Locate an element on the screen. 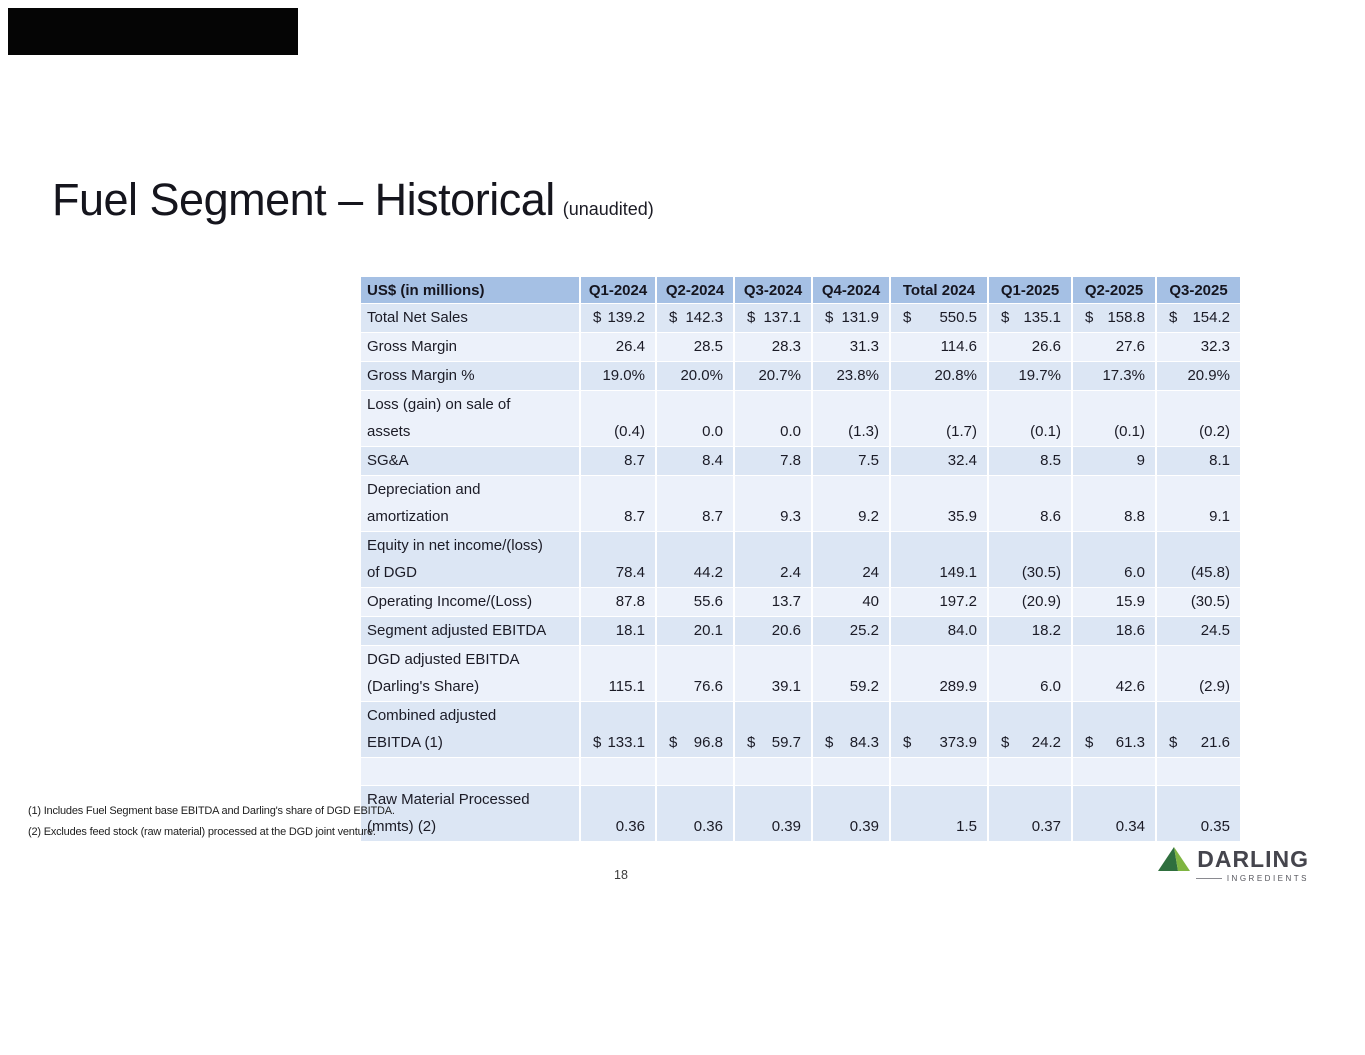 This screenshot has width=1365, height=1055. value-cell: 39.1 is located at coordinates (774, 674).